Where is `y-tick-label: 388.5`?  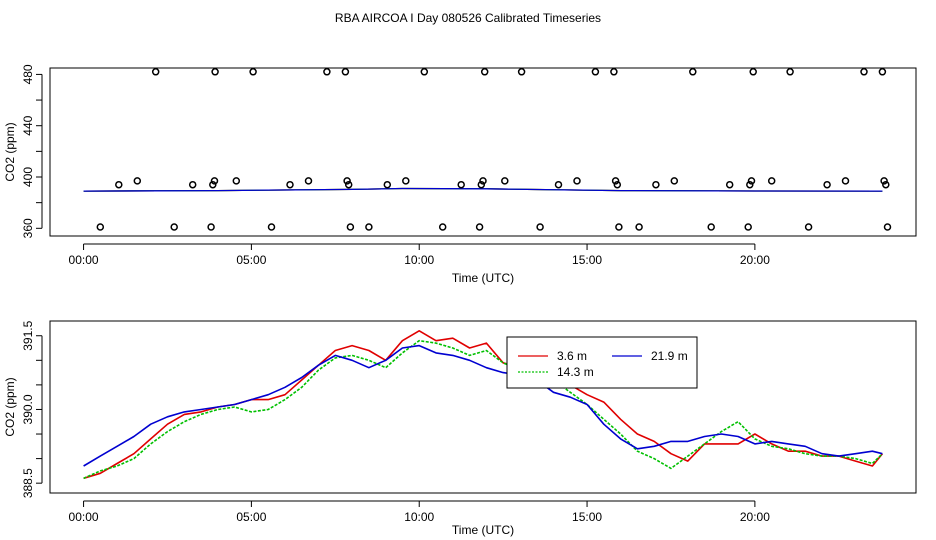 y-tick-label: 388.5 is located at coordinates (28, 483).